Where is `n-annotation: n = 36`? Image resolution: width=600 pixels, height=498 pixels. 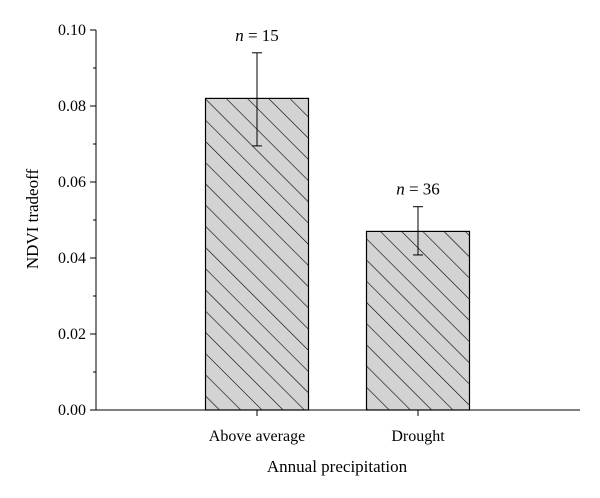
n-annotation: n = 36 is located at coordinates (418, 189).